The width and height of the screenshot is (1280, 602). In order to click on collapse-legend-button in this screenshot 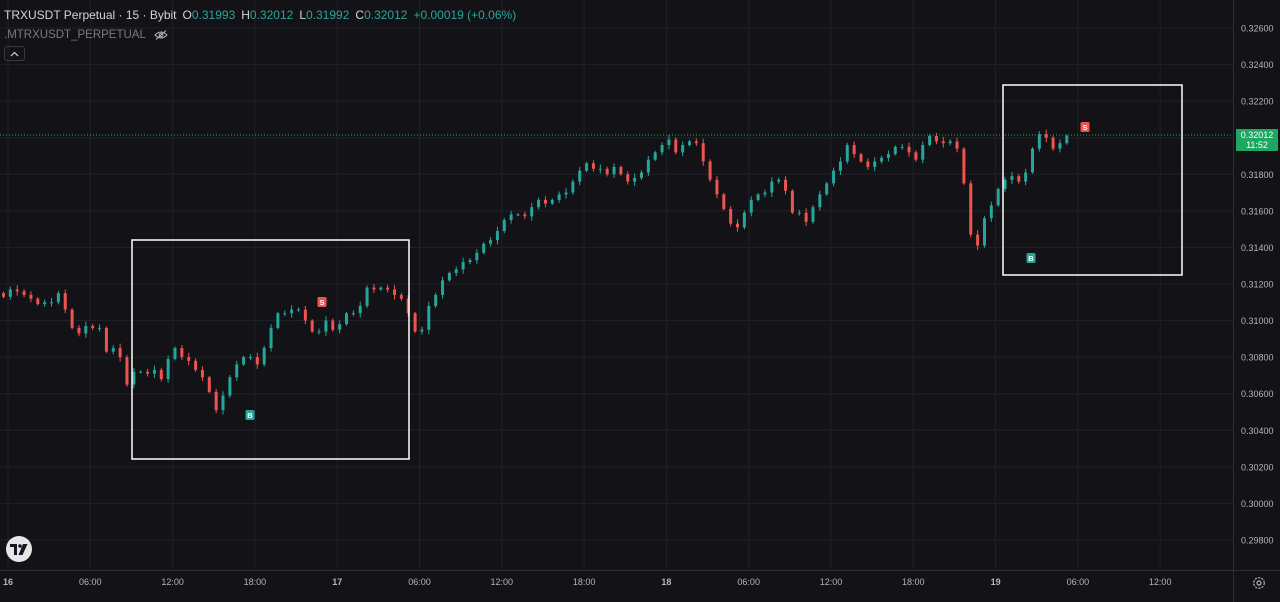, I will do `click(14, 53)`.